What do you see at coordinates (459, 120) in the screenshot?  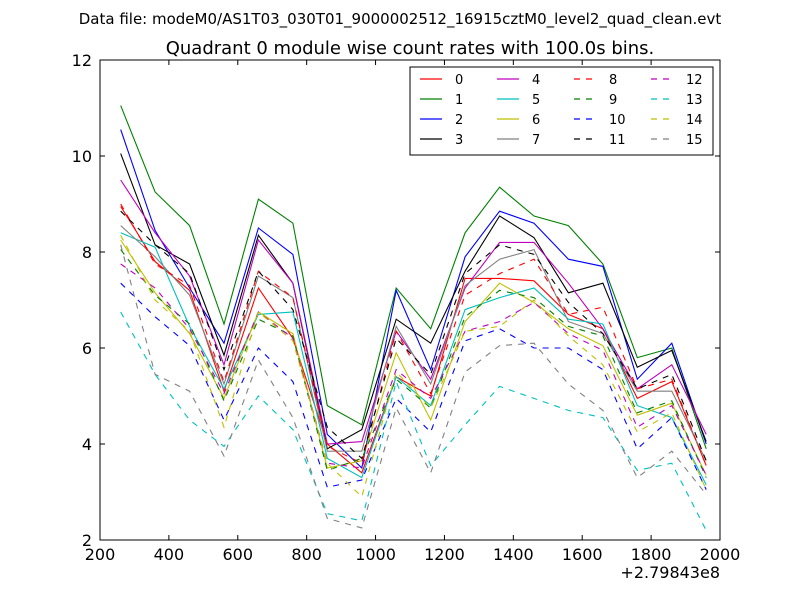 I see `legend-label-2: 2` at bounding box center [459, 120].